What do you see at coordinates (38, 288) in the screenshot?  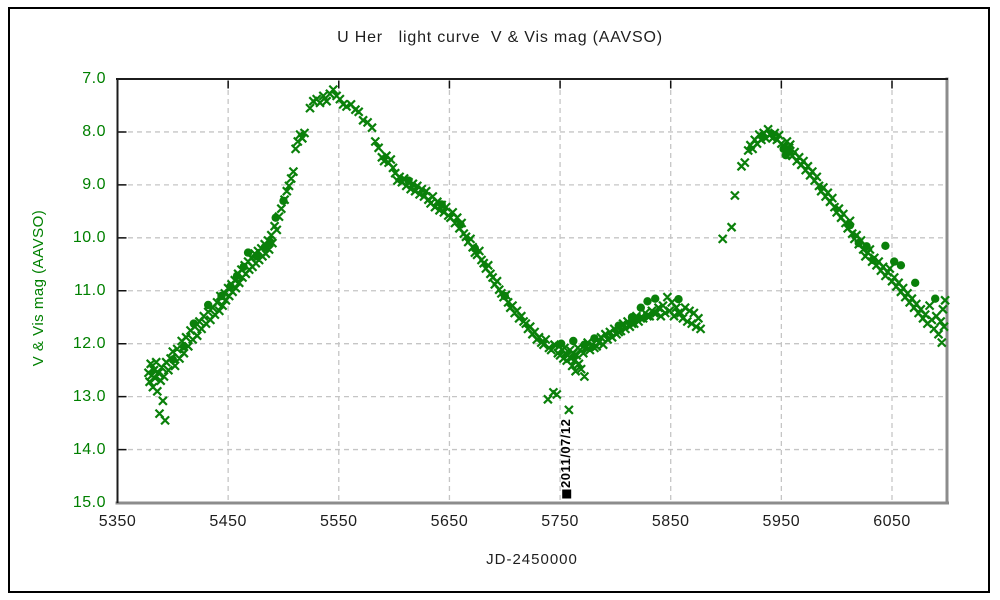 I see `y-axis-title: V & Vis mag (AAVSO)` at bounding box center [38, 288].